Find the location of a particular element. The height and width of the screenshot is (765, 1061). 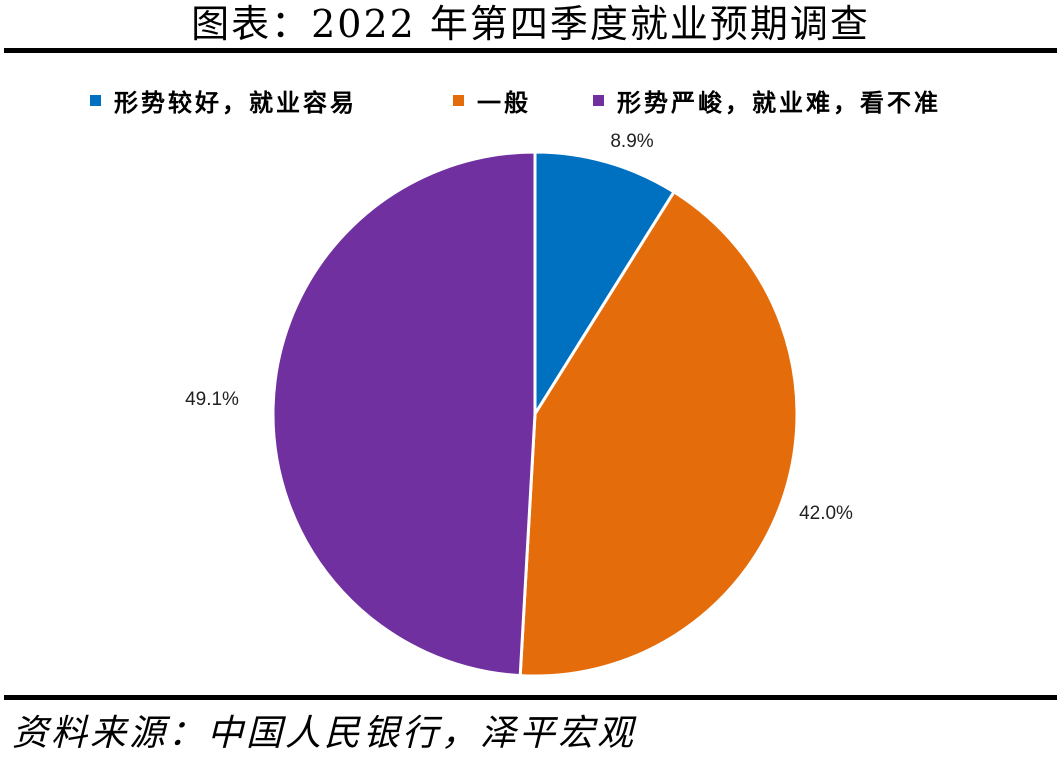

legend: 形势较好，就业容易 一般 形势严峻，就业难，看不准 is located at coordinates (530, 100).